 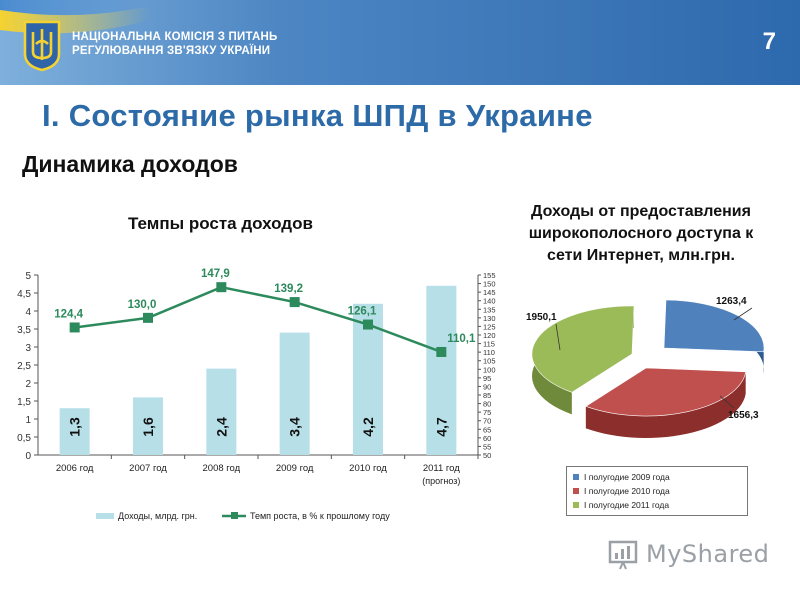 What do you see at coordinates (441, 481) in the screenshot?
I see `x-category-note: (прогноз)` at bounding box center [441, 481].